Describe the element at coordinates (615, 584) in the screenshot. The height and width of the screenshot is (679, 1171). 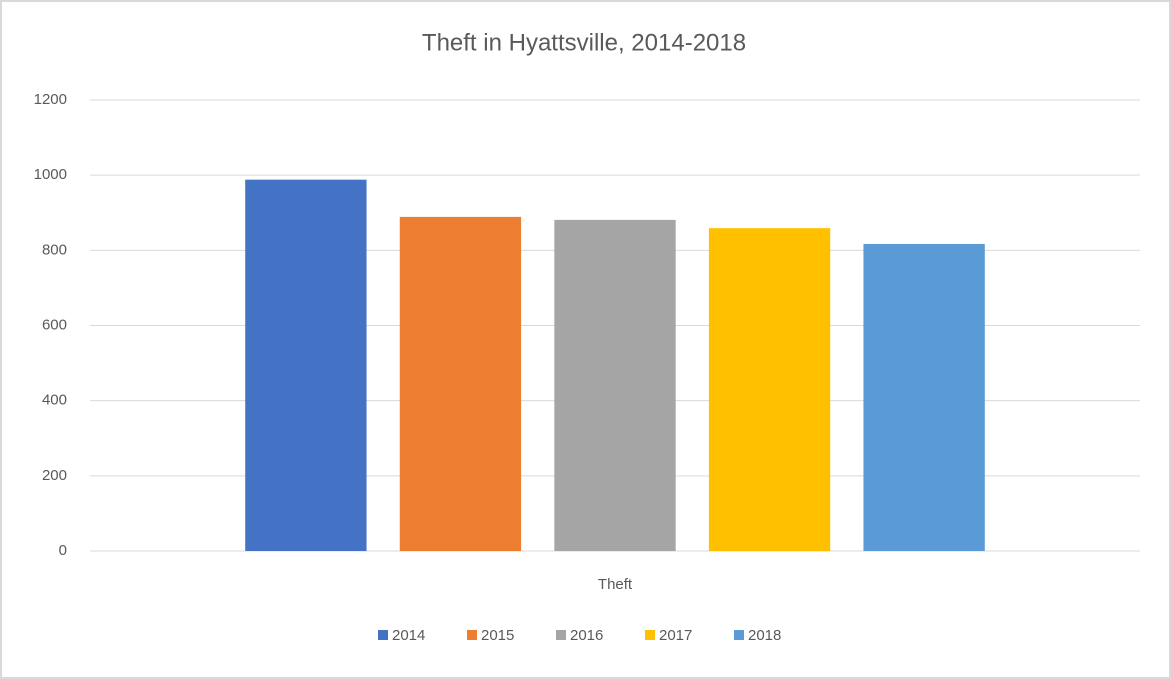
I see `x-tick-label: Theft` at that location.